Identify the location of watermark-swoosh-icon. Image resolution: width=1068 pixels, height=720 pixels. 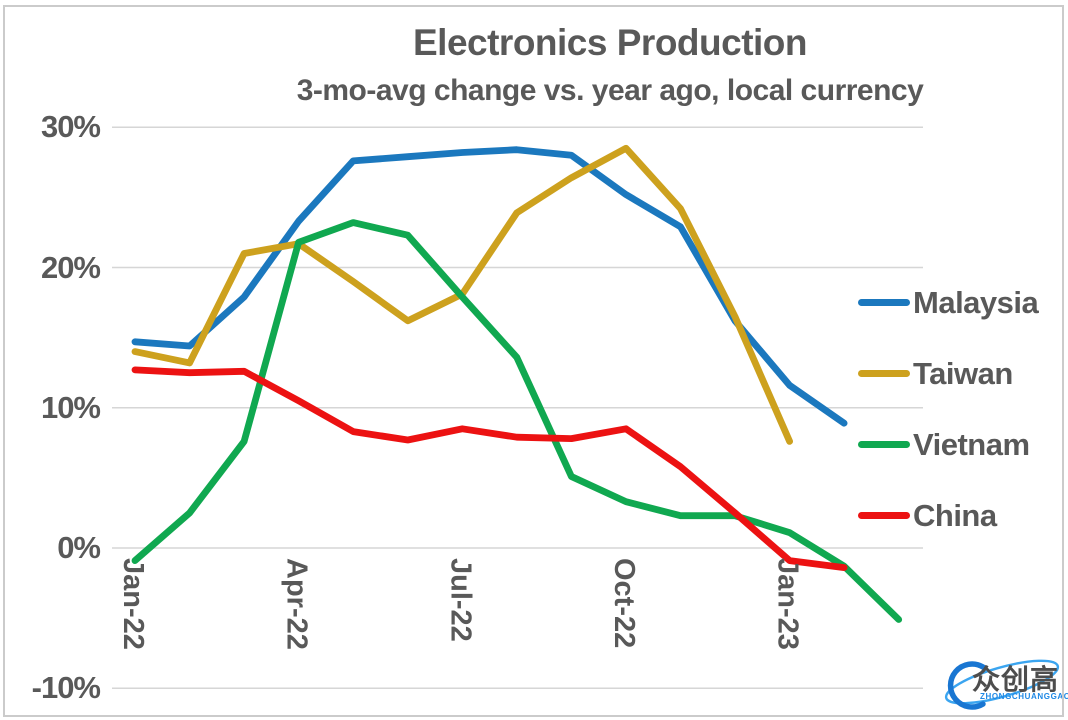
(1002, 684).